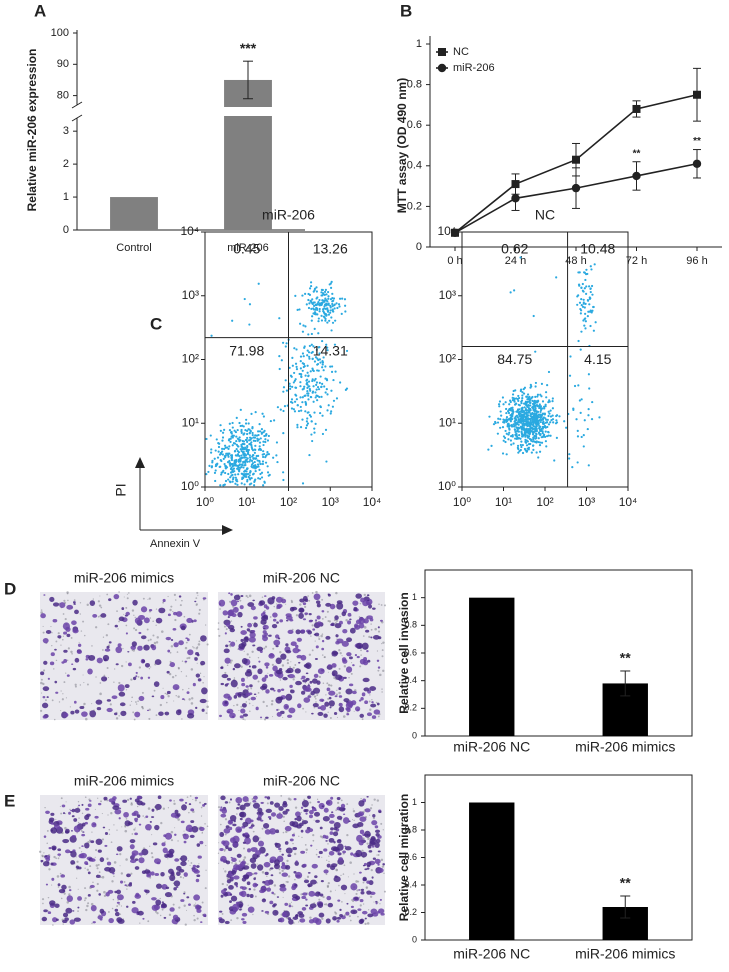 This screenshot has height=972, width=729. Describe the element at coordinates (491, 747) in the screenshot. I see `x-tick-label: miR-206 NC` at that location.